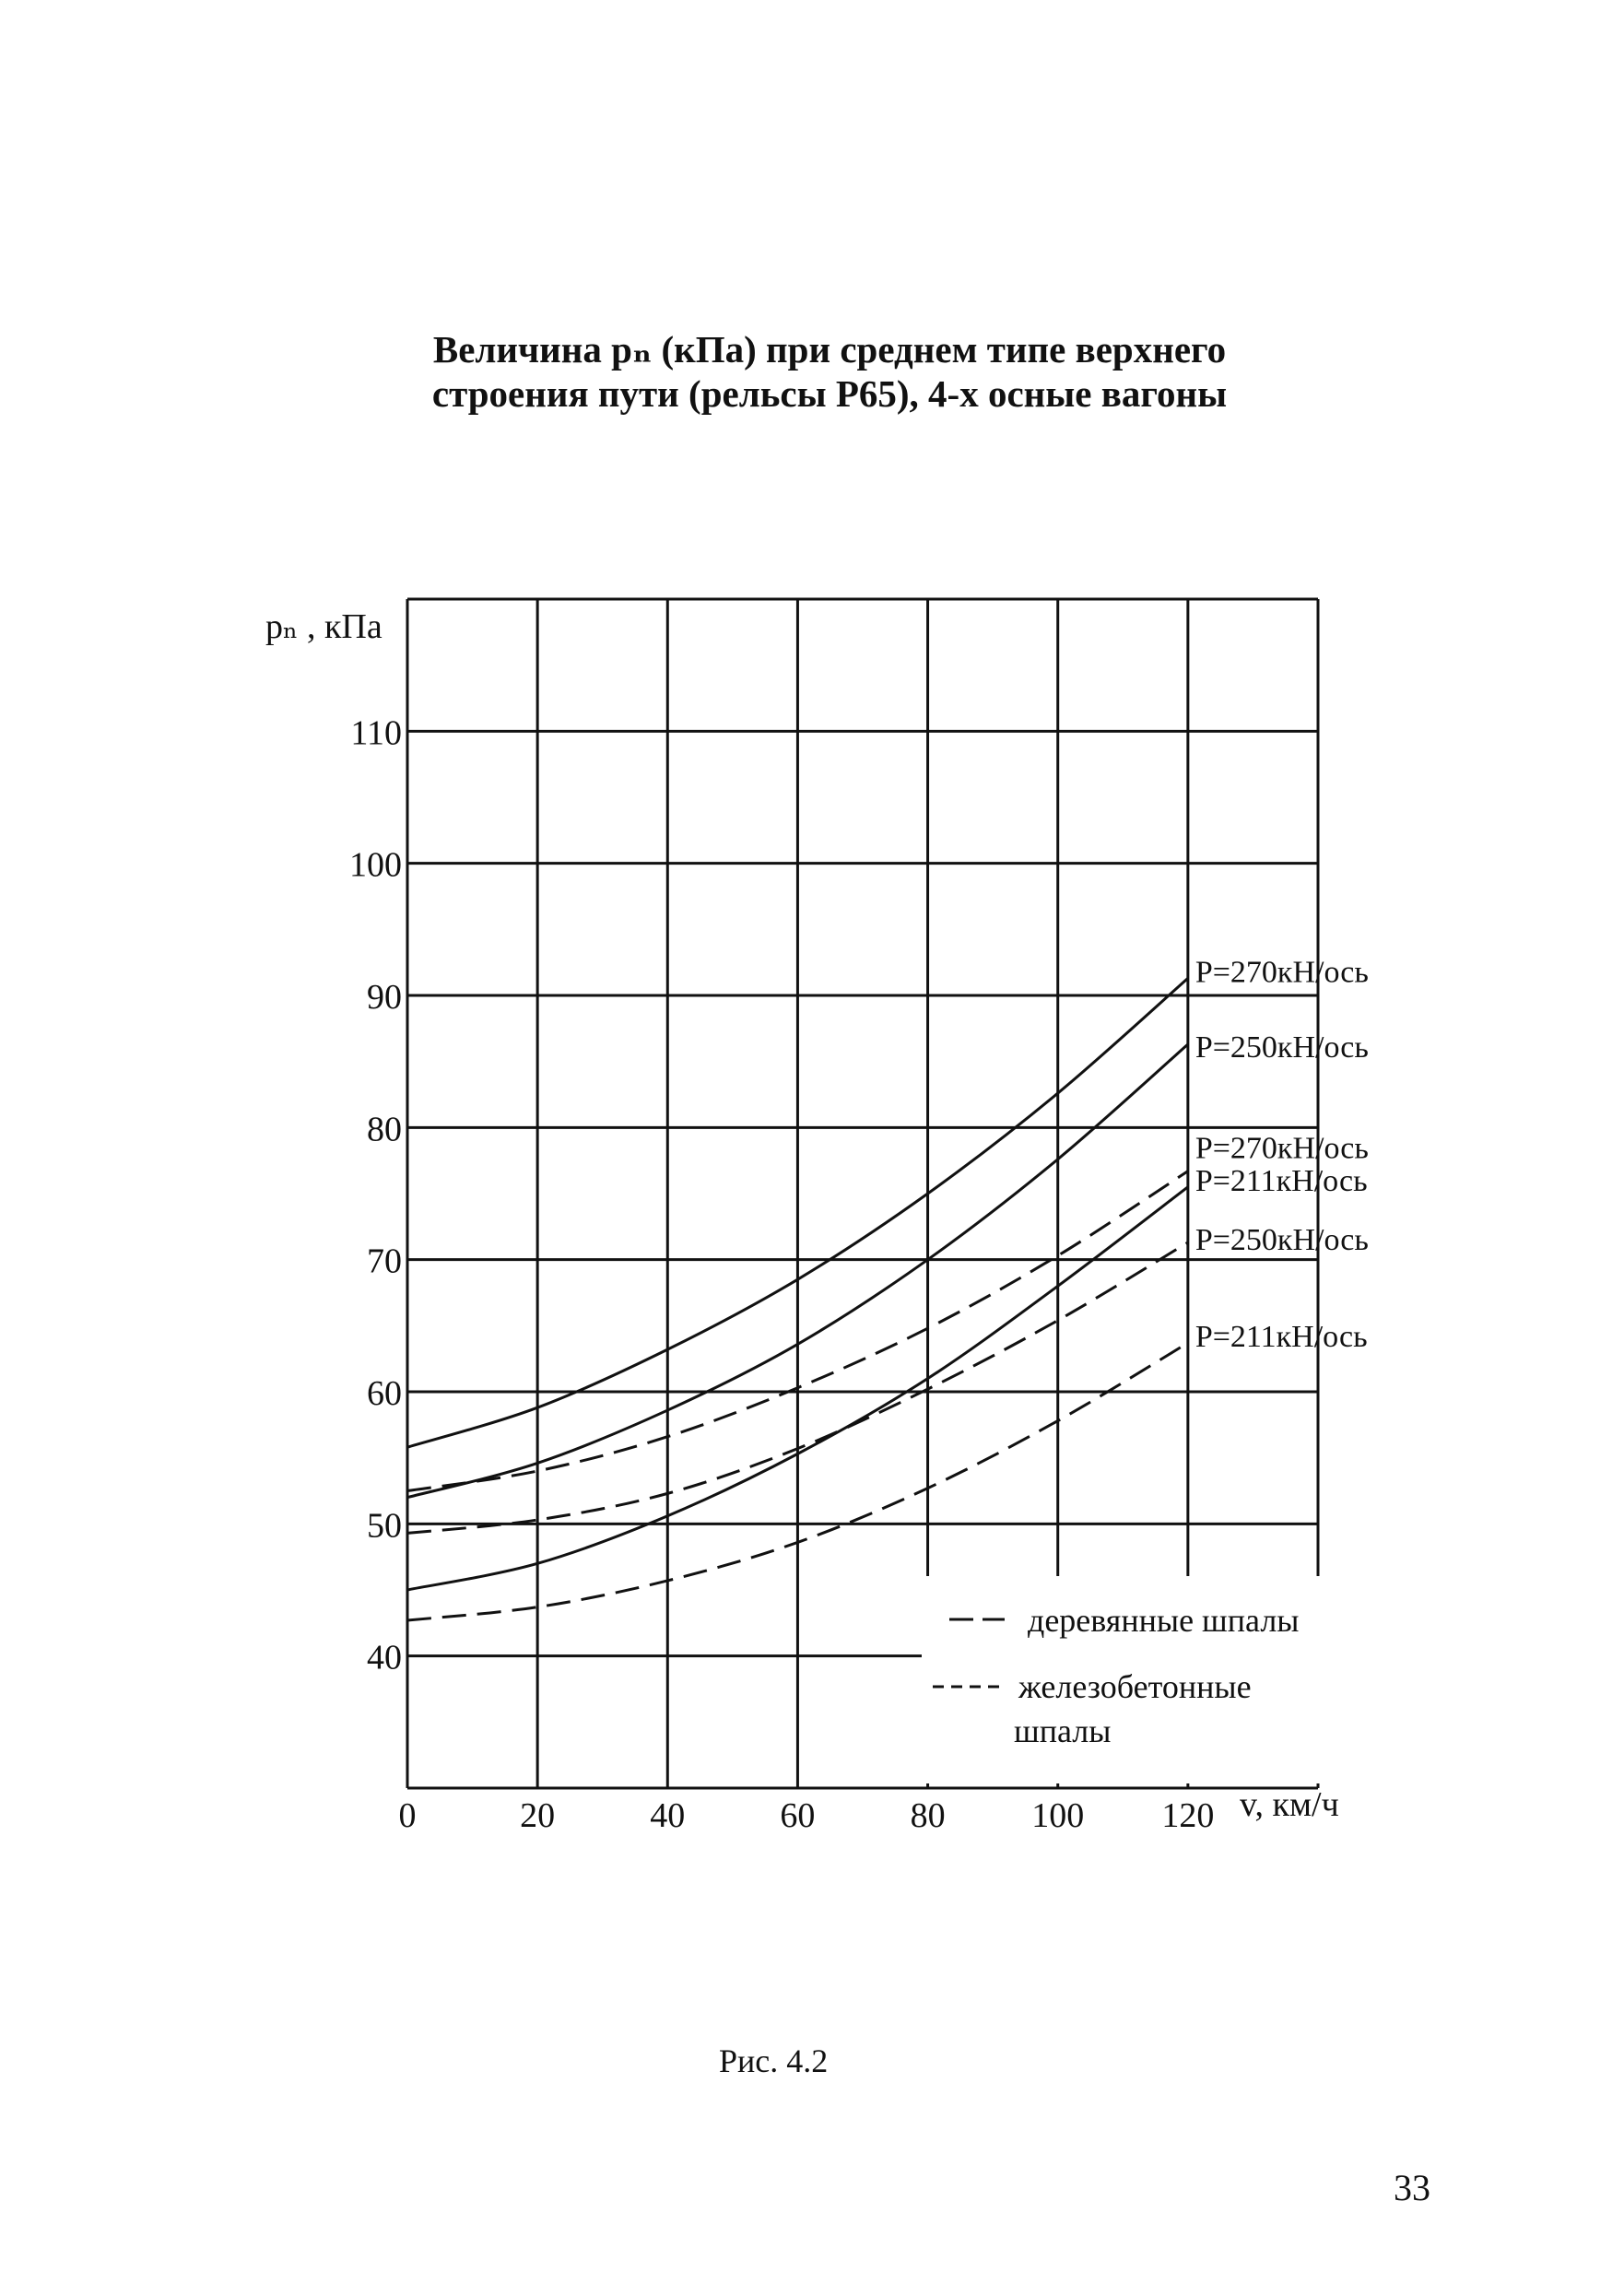  Describe the element at coordinates (384, 997) in the screenshot. I see `y-tick-label: 90` at that location.